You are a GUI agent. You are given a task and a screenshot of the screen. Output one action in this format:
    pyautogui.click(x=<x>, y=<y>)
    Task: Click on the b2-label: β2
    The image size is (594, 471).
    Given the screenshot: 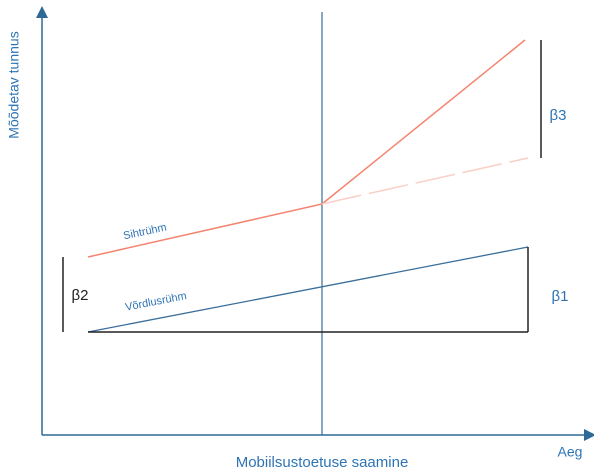 What is the action you would take?
    pyautogui.click(x=80, y=295)
    